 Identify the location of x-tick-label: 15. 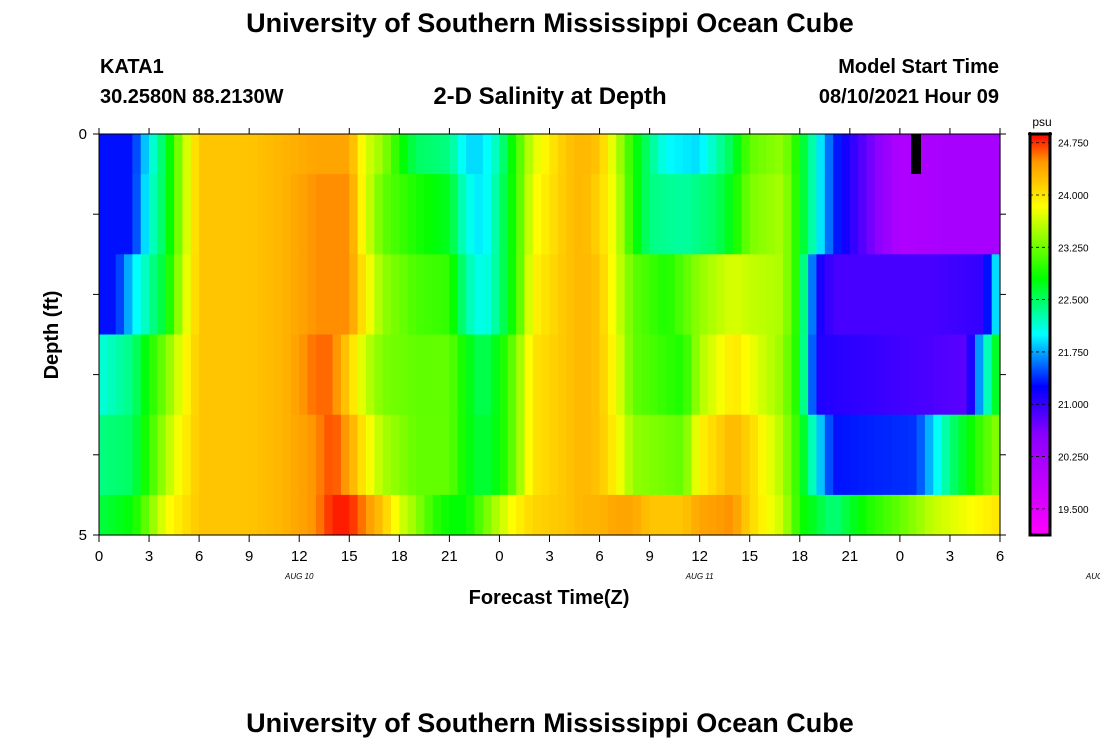
(749, 556).